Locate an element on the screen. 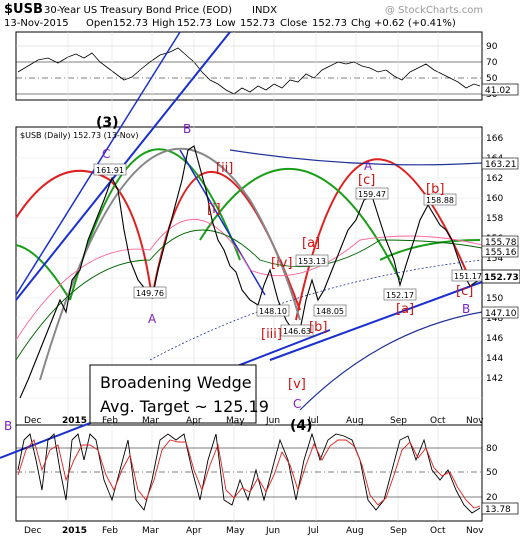  chg-label: Chg is located at coordinates (361, 23).